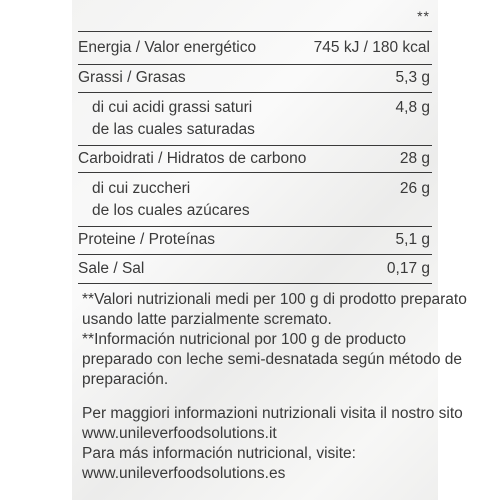 The width and height of the screenshot is (500, 500). What do you see at coordinates (125, 379) in the screenshot?
I see `footnote-line: preparación.` at bounding box center [125, 379].